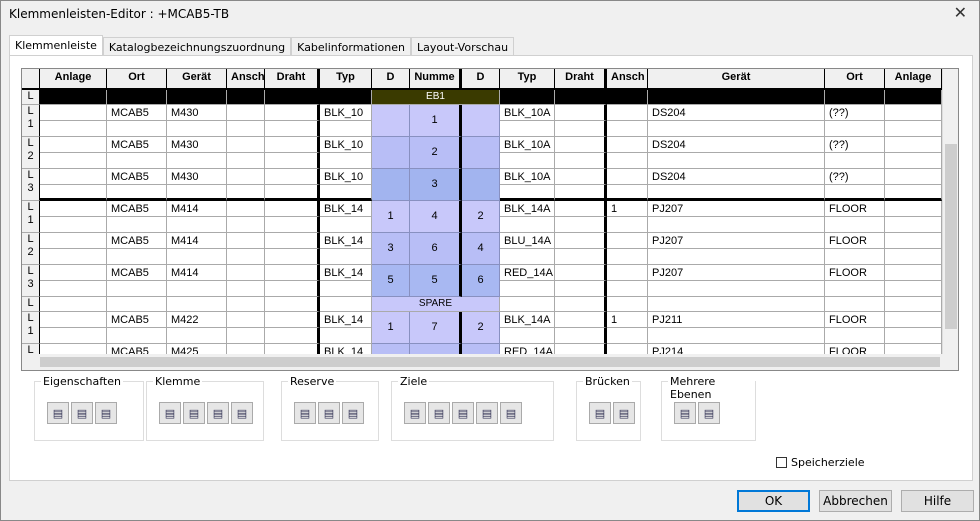  What do you see at coordinates (436, 304) in the screenshot?
I see `spare-label: SPARE` at bounding box center [436, 304].